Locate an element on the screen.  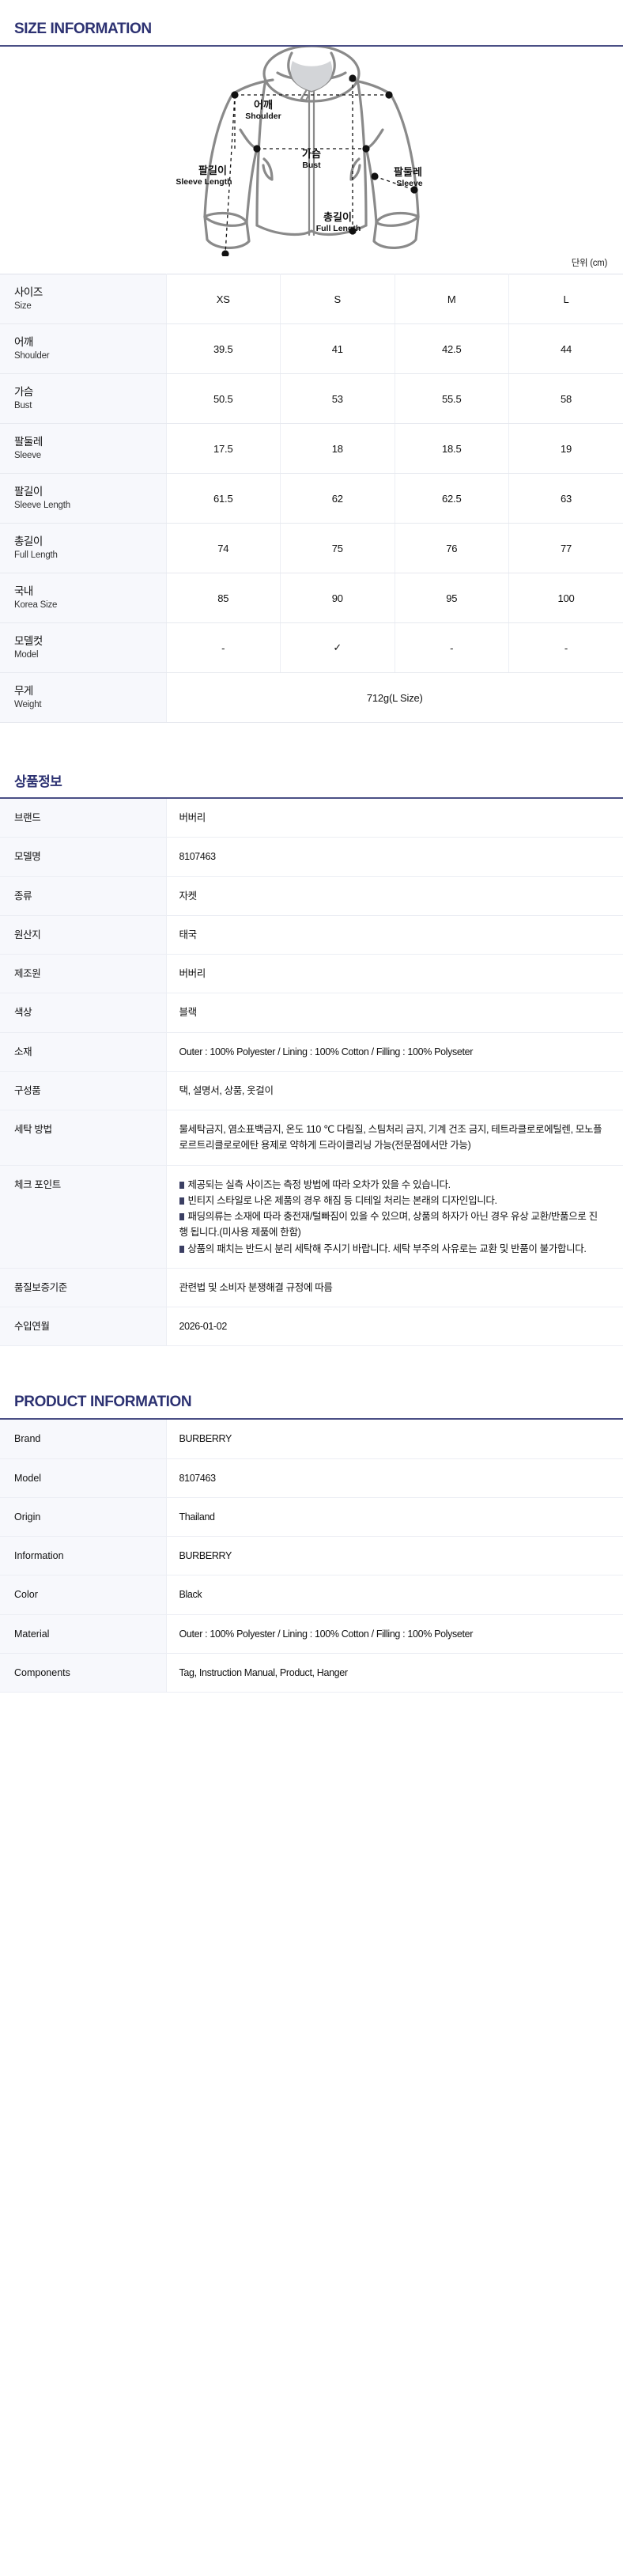
cell-value: 42.5 is located at coordinates (452, 348).